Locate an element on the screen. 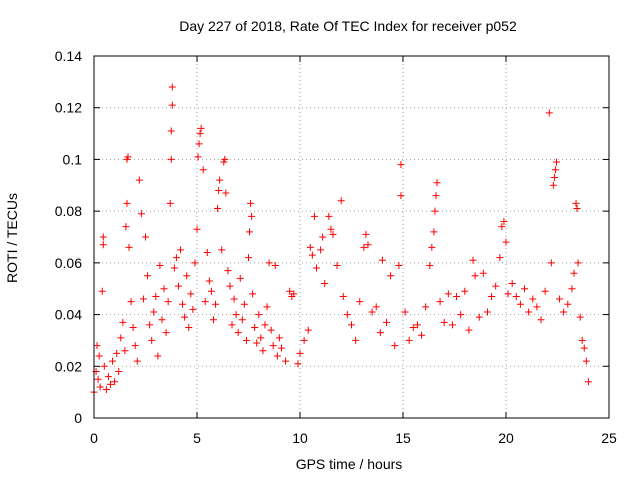 The image size is (640, 480). y-axis-label: ROTI / TECUs is located at coordinates (12, 238).